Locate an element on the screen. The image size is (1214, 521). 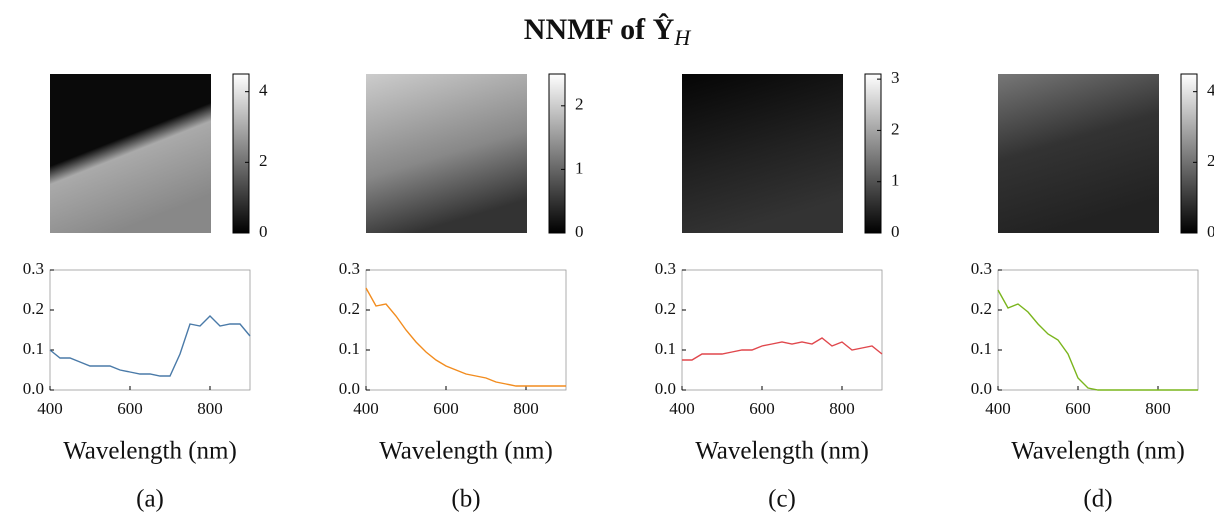
caption: (c) is located at coordinates (782, 499).